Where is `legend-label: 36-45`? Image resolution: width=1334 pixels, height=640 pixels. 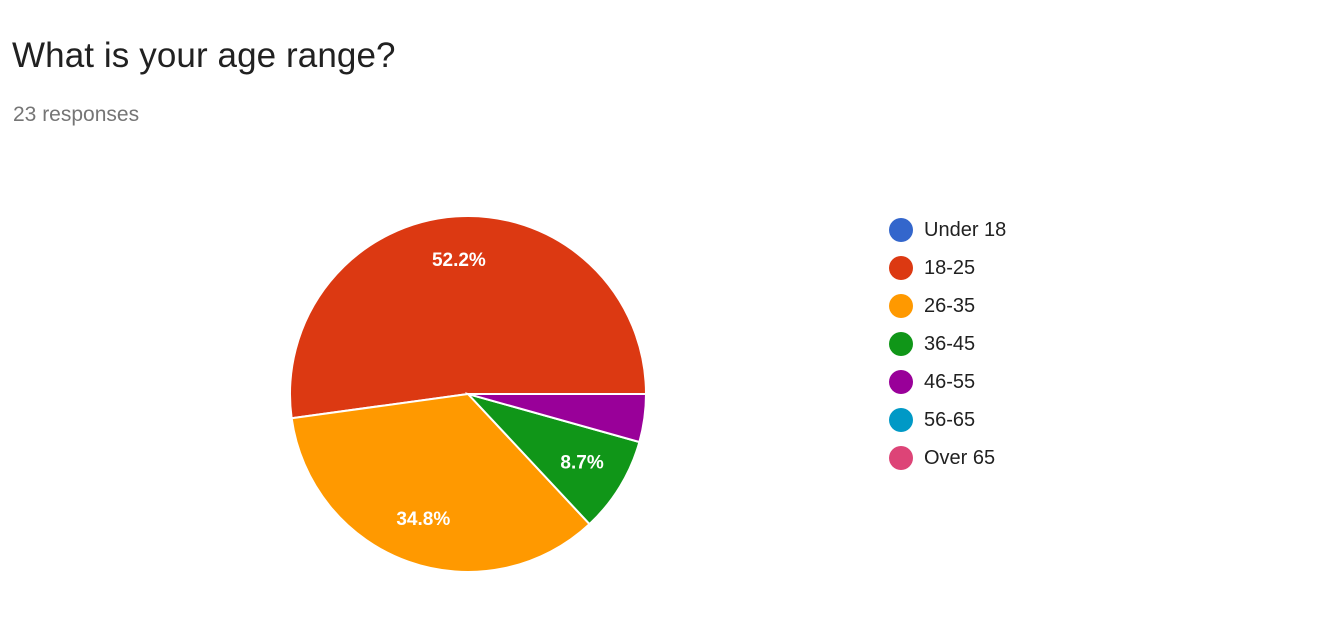
legend-label: 36-45 is located at coordinates (950, 343).